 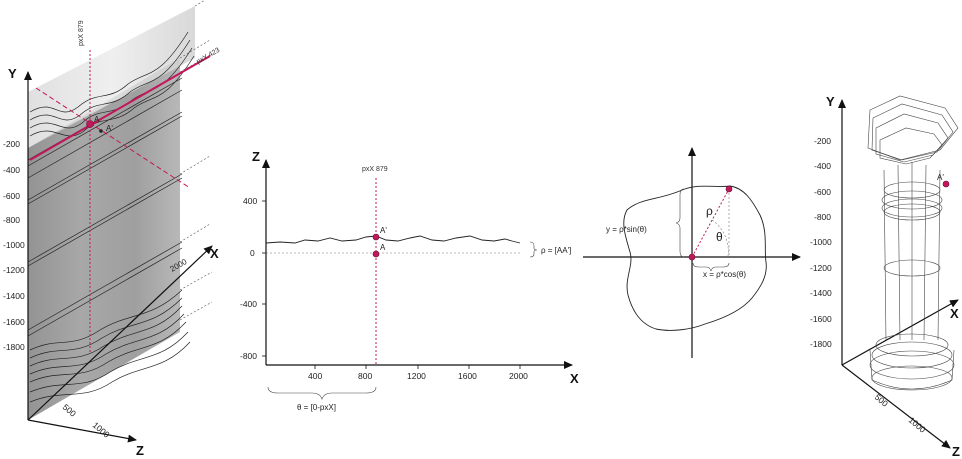 I want to click on y-ticks2: 400 0 -400 -800, so click(x=253, y=278).